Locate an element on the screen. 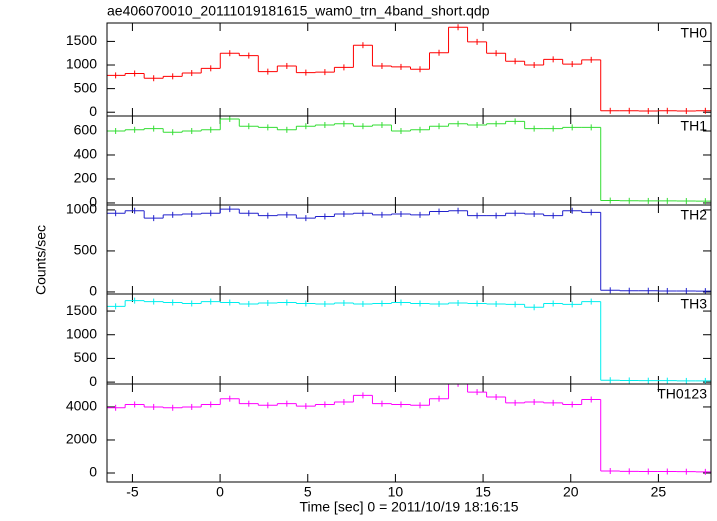 This screenshot has height=521, width=717. x-tick-label: 5 is located at coordinates (308, 492).